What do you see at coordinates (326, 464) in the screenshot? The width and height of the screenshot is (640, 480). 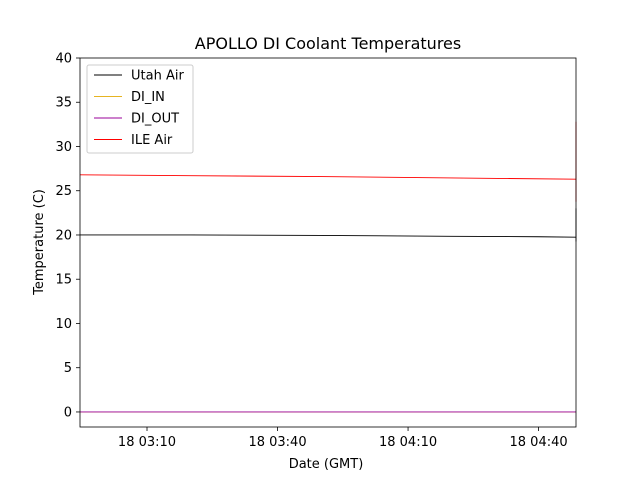 I see `x-axis-label: Date (GMT)` at bounding box center [326, 464].